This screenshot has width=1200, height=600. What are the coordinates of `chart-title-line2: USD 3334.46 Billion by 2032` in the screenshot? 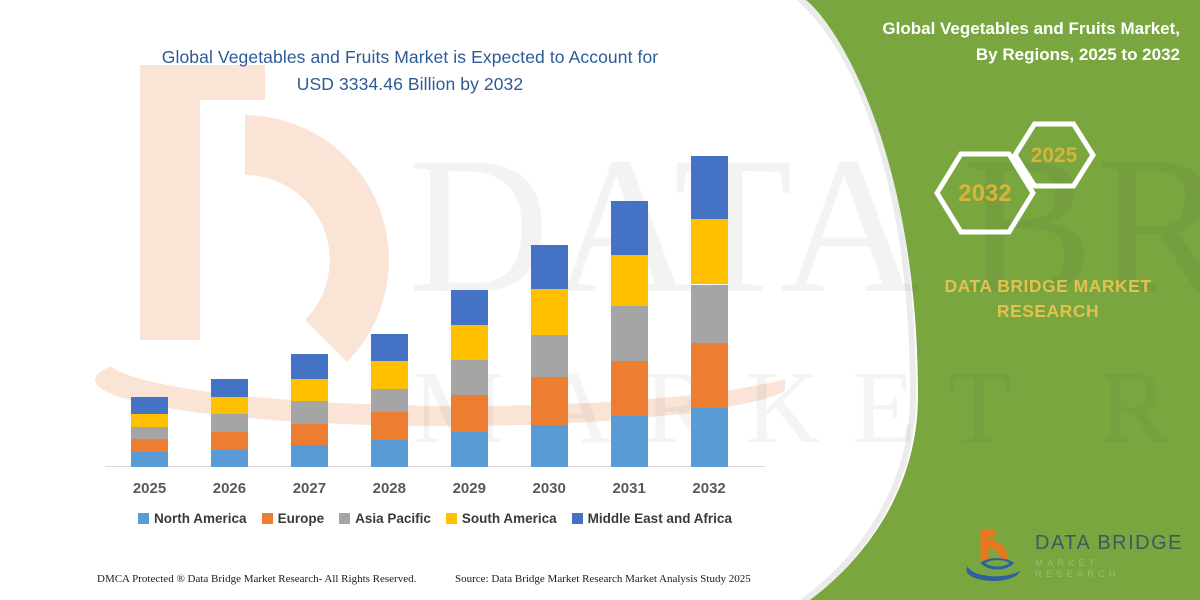 It's located at (410, 84).